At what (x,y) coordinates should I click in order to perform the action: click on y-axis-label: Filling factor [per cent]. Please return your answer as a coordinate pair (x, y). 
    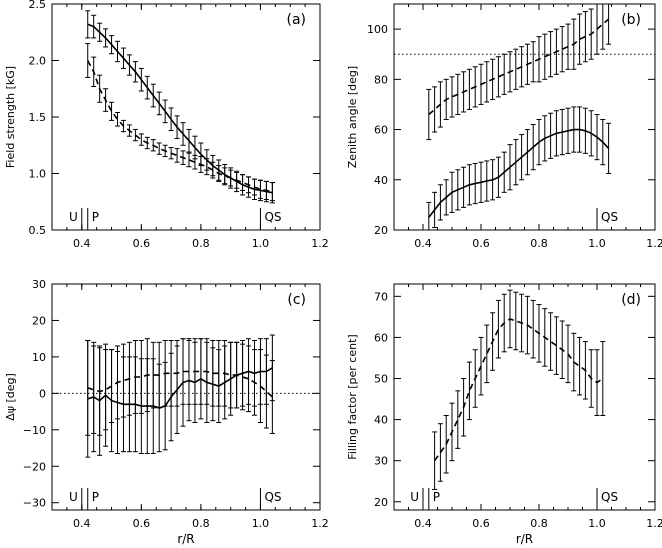
    Looking at the image, I should click on (352, 396).